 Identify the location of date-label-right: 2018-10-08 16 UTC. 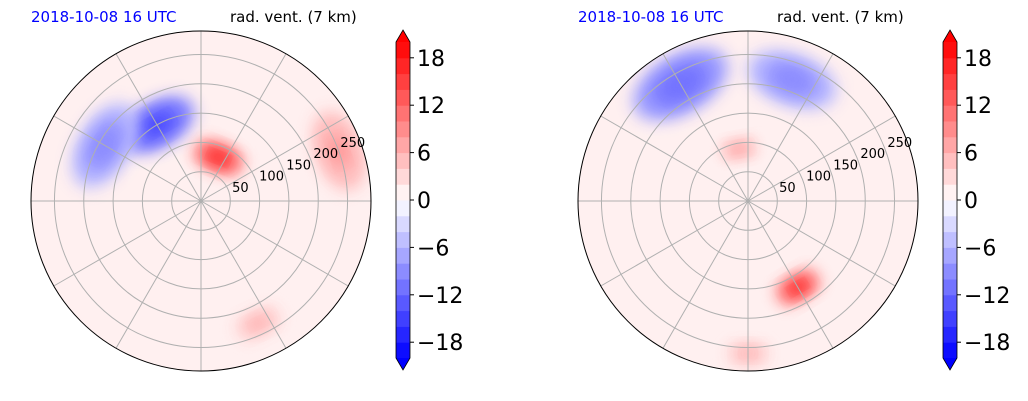
(651, 17).